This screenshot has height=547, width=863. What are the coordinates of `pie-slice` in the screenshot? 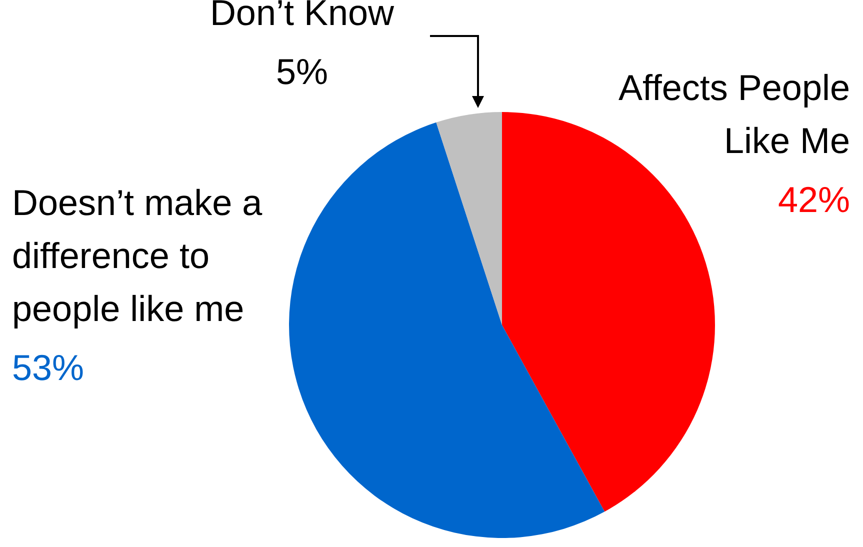 It's located at (469, 218).